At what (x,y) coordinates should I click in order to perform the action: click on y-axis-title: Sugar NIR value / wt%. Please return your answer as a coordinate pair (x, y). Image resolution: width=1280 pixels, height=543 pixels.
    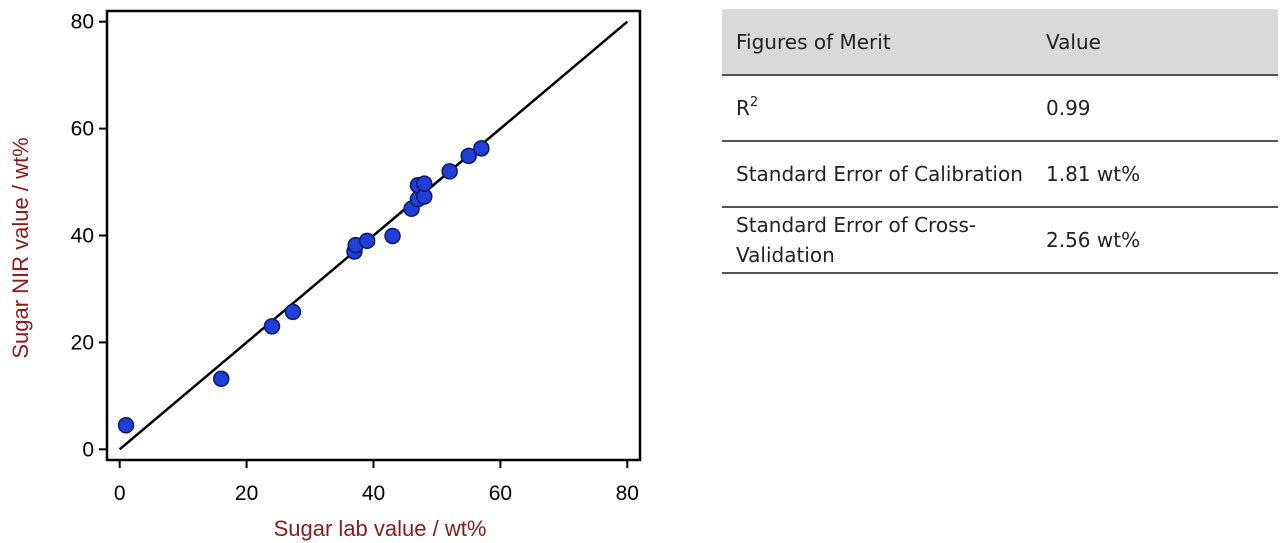
    Looking at the image, I should click on (20, 247).